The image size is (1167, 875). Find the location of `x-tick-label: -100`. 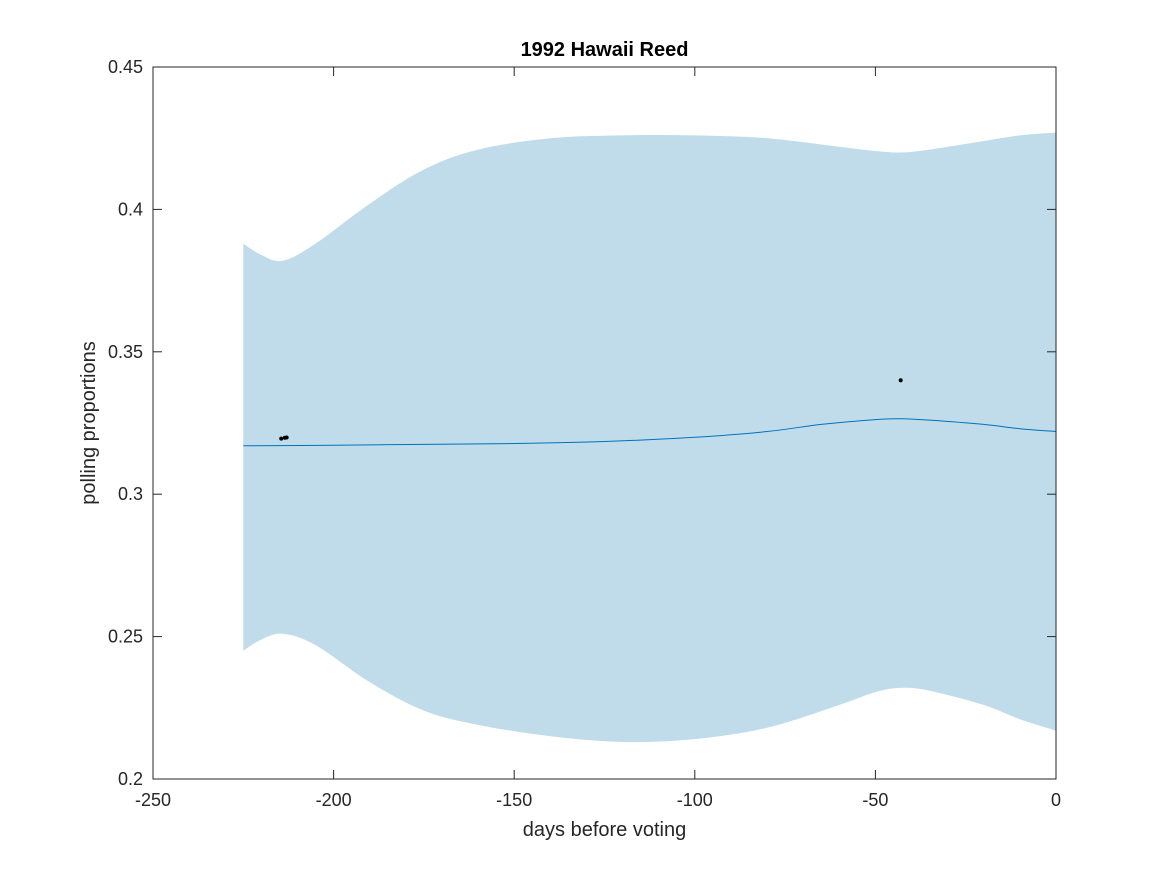

x-tick-label: -100 is located at coordinates (695, 800).